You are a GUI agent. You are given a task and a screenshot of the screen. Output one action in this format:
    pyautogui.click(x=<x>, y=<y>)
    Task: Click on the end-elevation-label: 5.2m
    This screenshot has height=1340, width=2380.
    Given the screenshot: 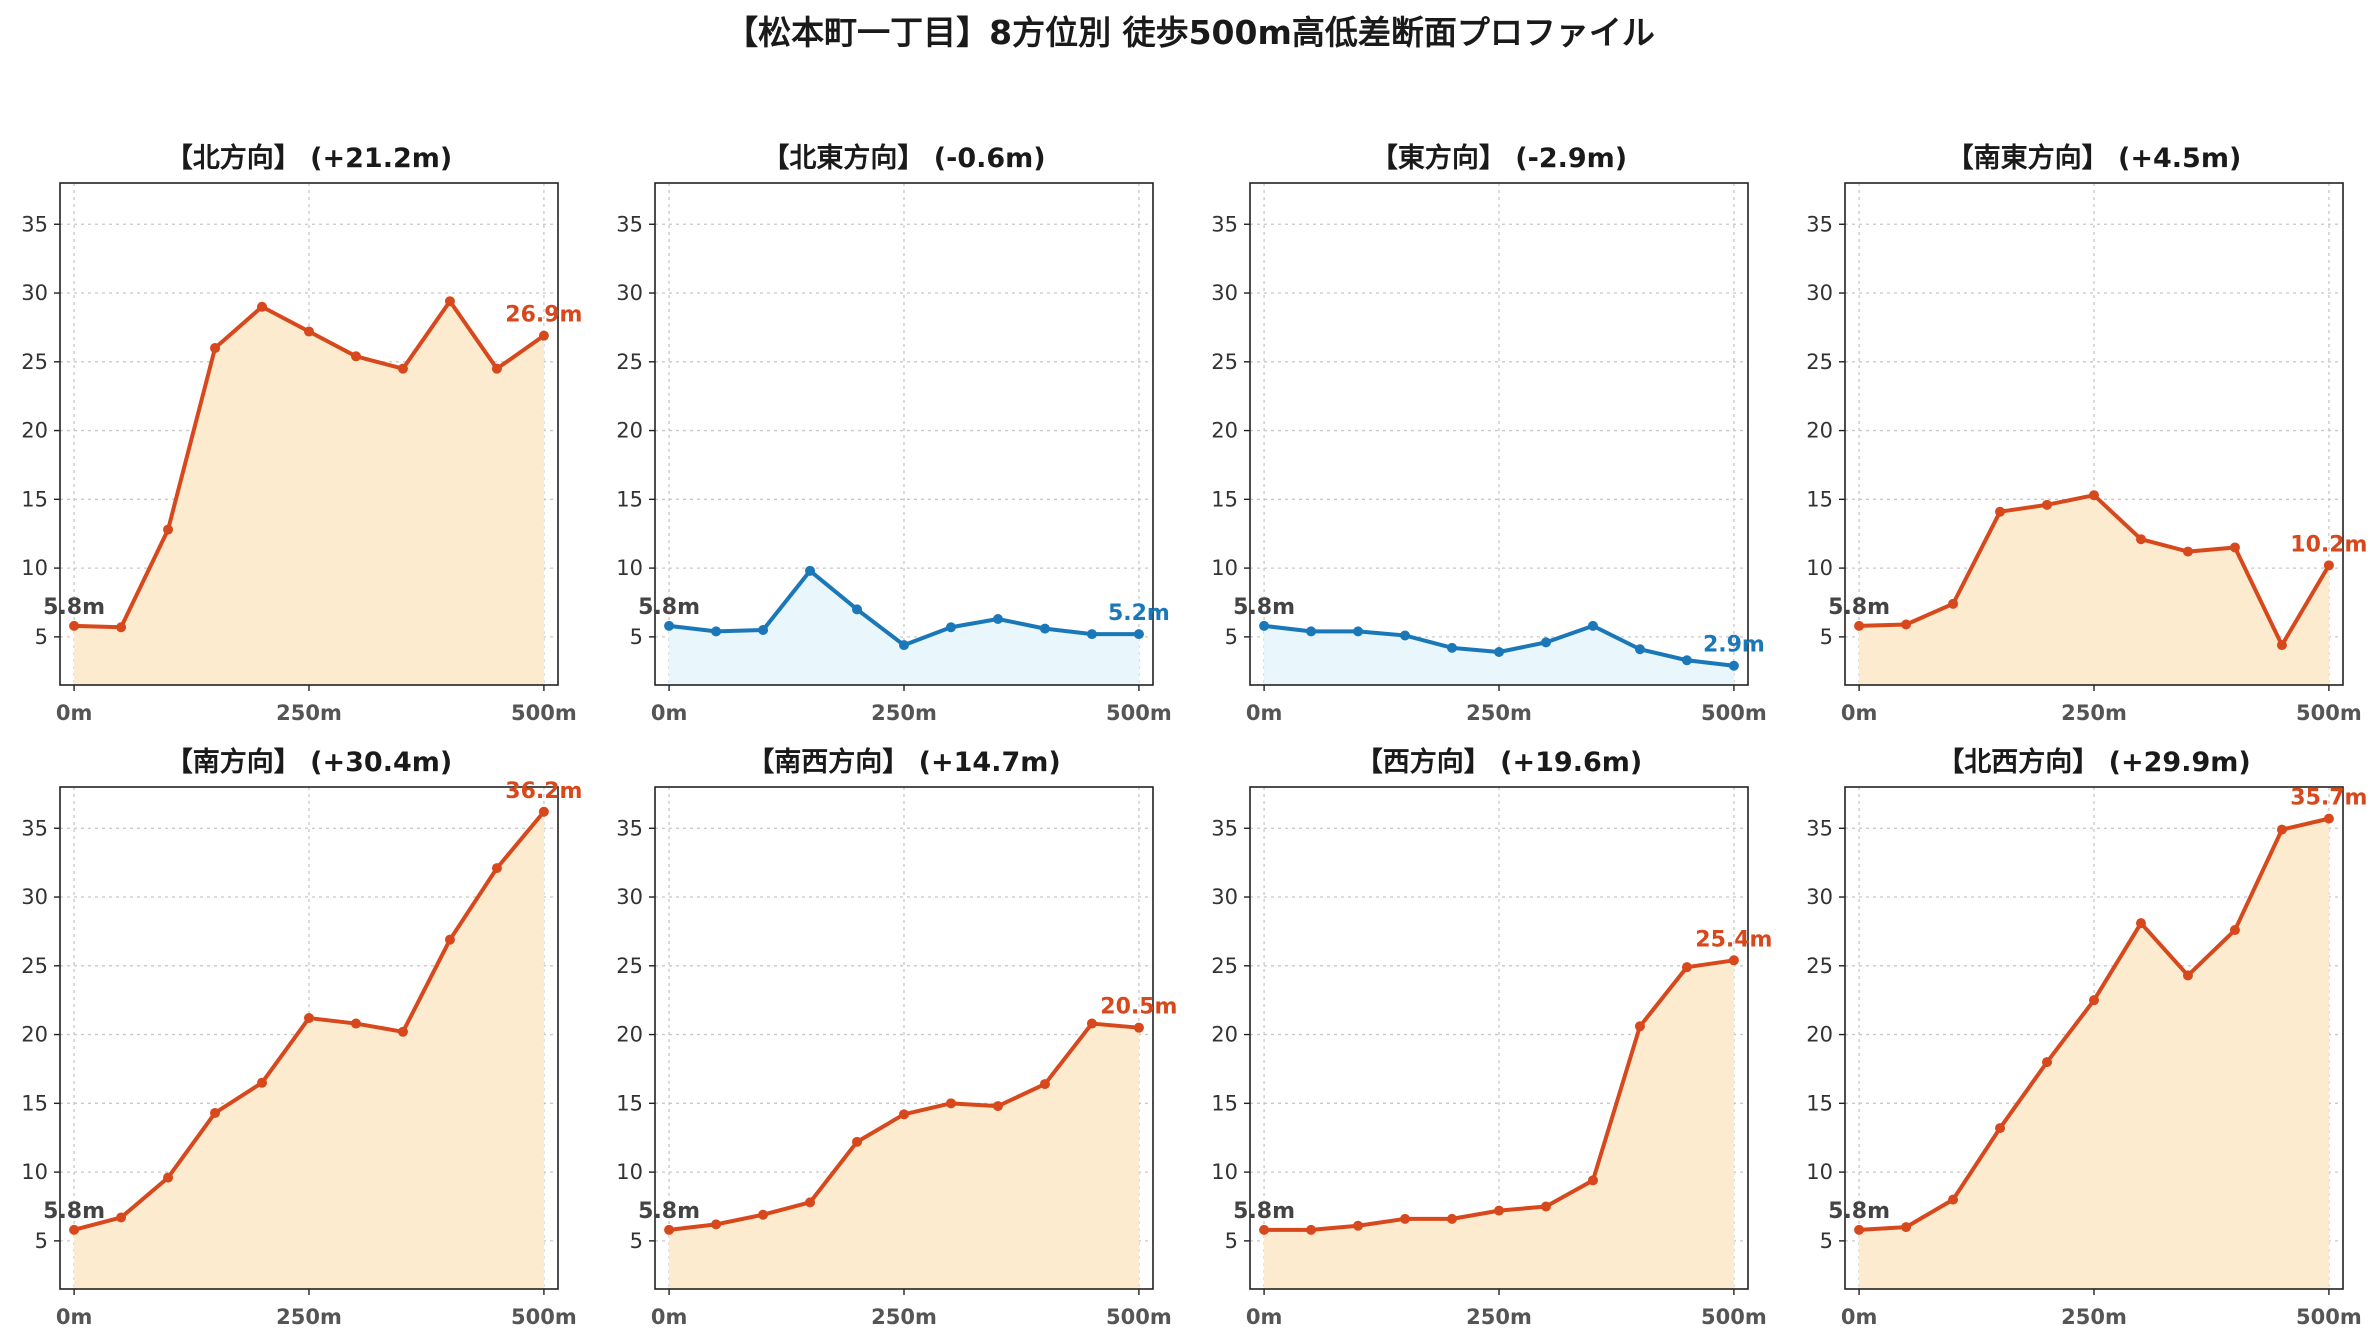 What is the action you would take?
    pyautogui.click(x=1139, y=613)
    